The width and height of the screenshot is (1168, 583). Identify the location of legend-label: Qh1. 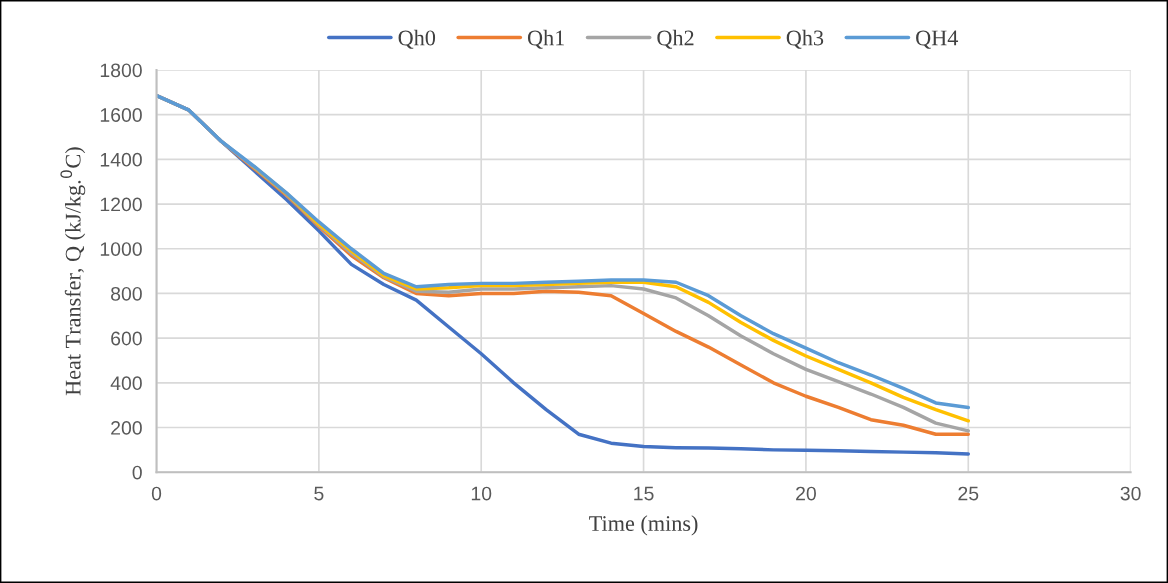
(545, 39).